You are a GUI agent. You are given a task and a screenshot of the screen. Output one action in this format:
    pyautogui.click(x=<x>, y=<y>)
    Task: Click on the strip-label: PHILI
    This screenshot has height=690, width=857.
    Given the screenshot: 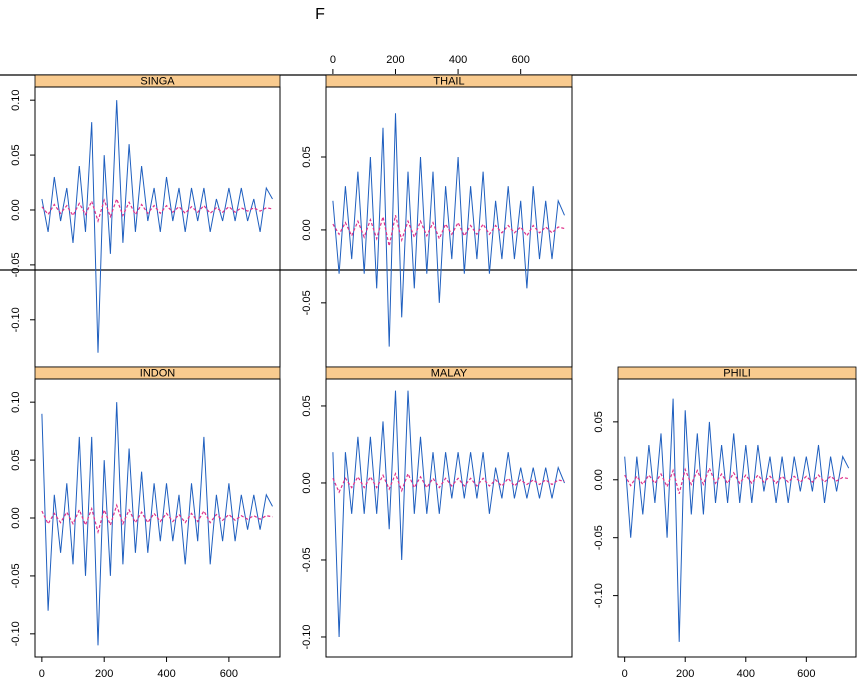 What is the action you would take?
    pyautogui.click(x=737, y=373)
    